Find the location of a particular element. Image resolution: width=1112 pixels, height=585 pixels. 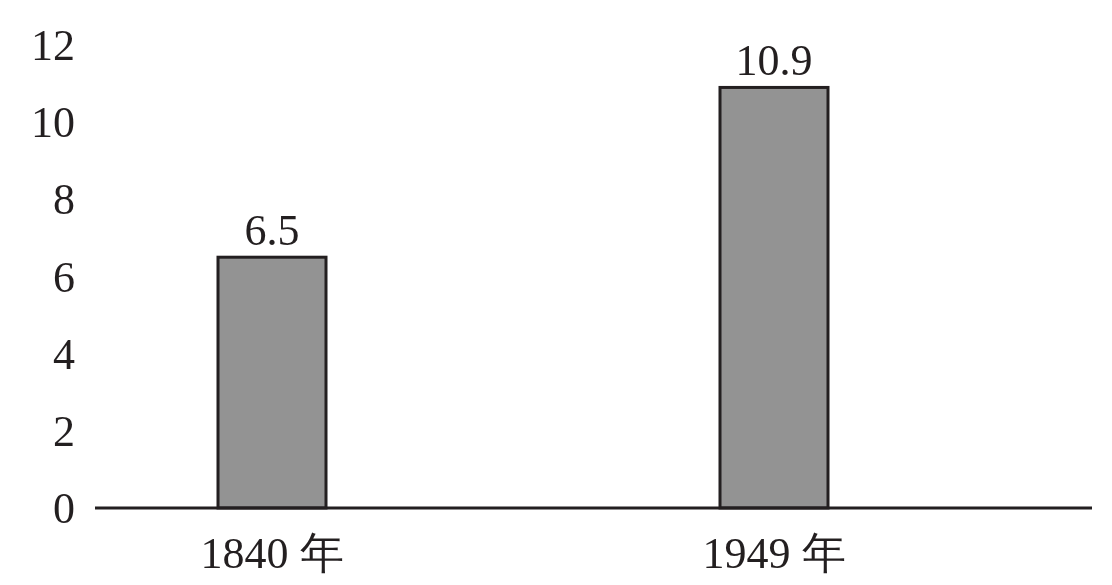

y-tick-label: 2 is located at coordinates (64, 431).